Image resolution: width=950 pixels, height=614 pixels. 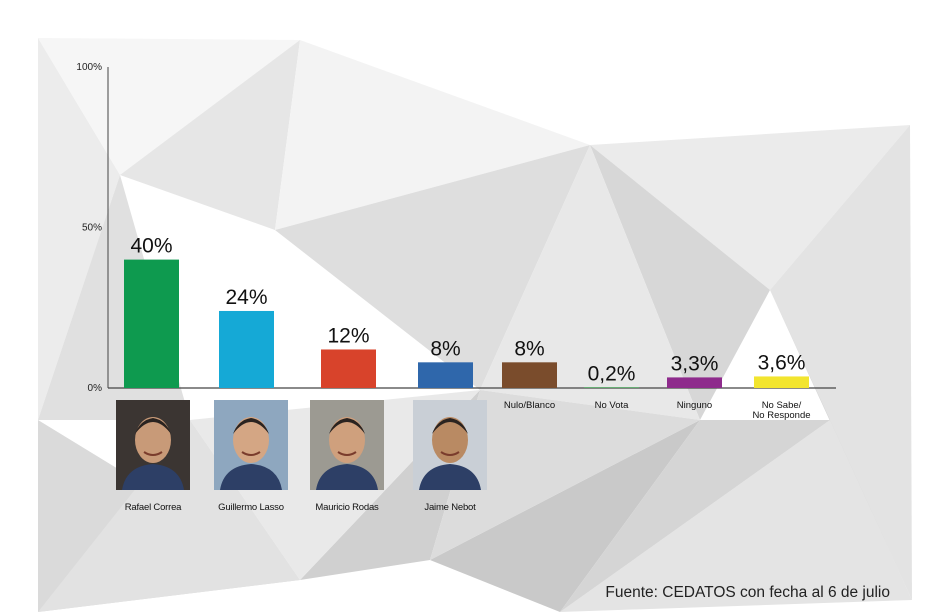 What do you see at coordinates (251, 445) in the screenshot?
I see `portrait-guillermo-lasso-icon` at bounding box center [251, 445].